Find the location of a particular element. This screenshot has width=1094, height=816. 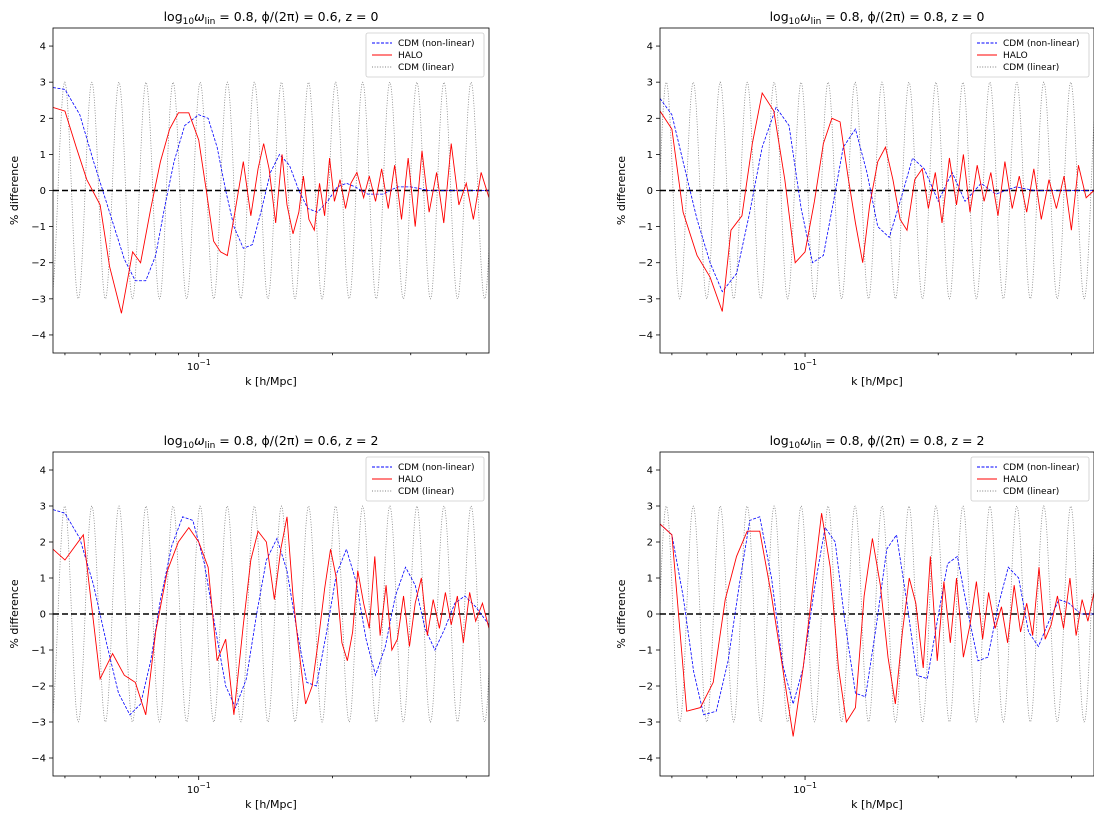

chart-title: log10ωlin = 0.8, ϕ/(2π) = 0.8, z = 0 is located at coordinates (877, 18).